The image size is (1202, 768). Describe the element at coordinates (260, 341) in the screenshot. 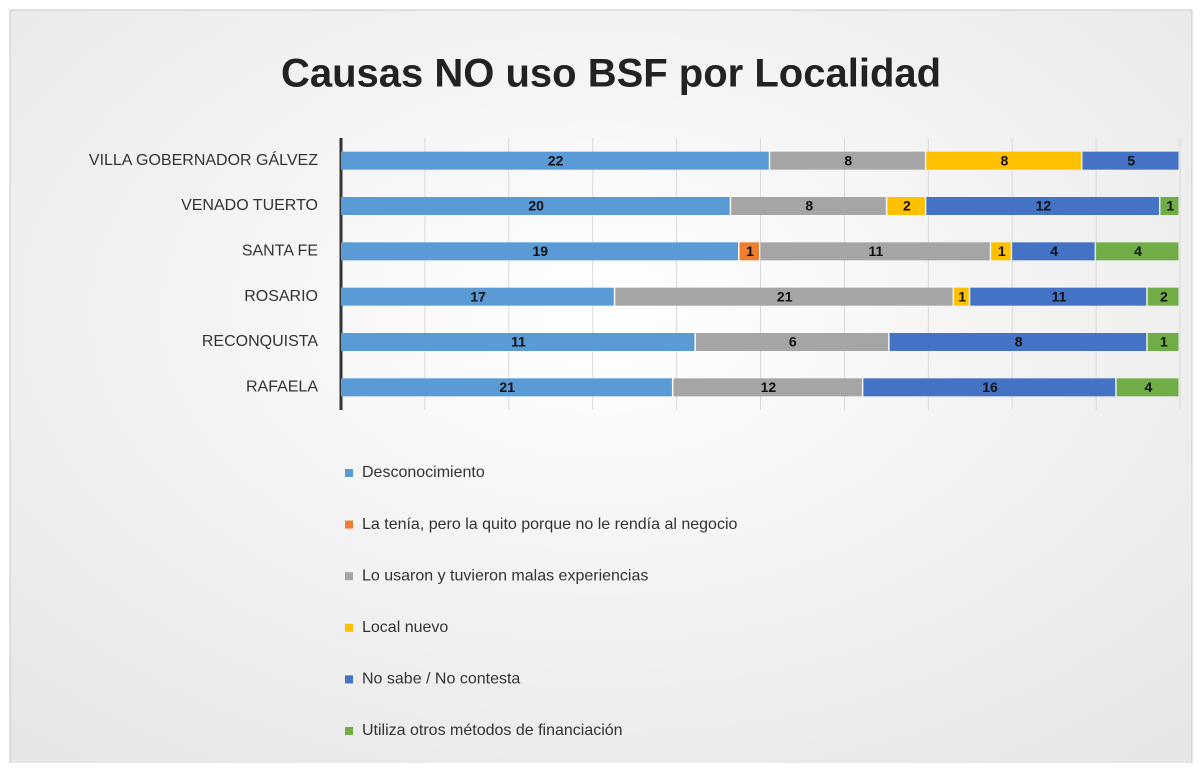

I see `y-tick-label: RECONQUISTA` at that location.